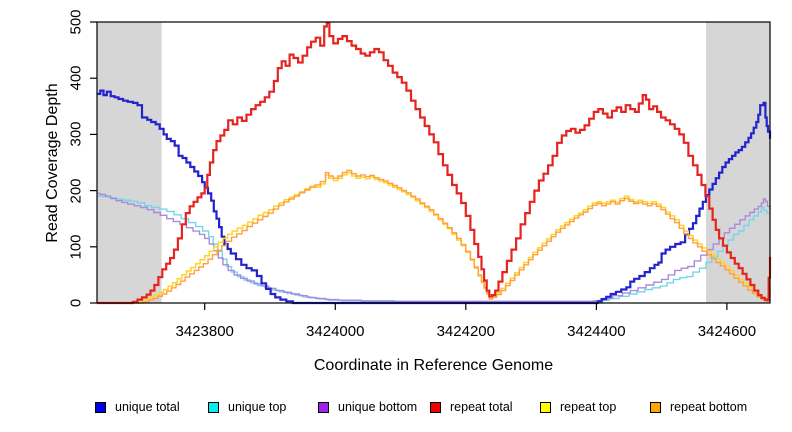 This screenshot has height=432, width=792. I want to click on legend-swatch-repeat-total, so click(435, 407).